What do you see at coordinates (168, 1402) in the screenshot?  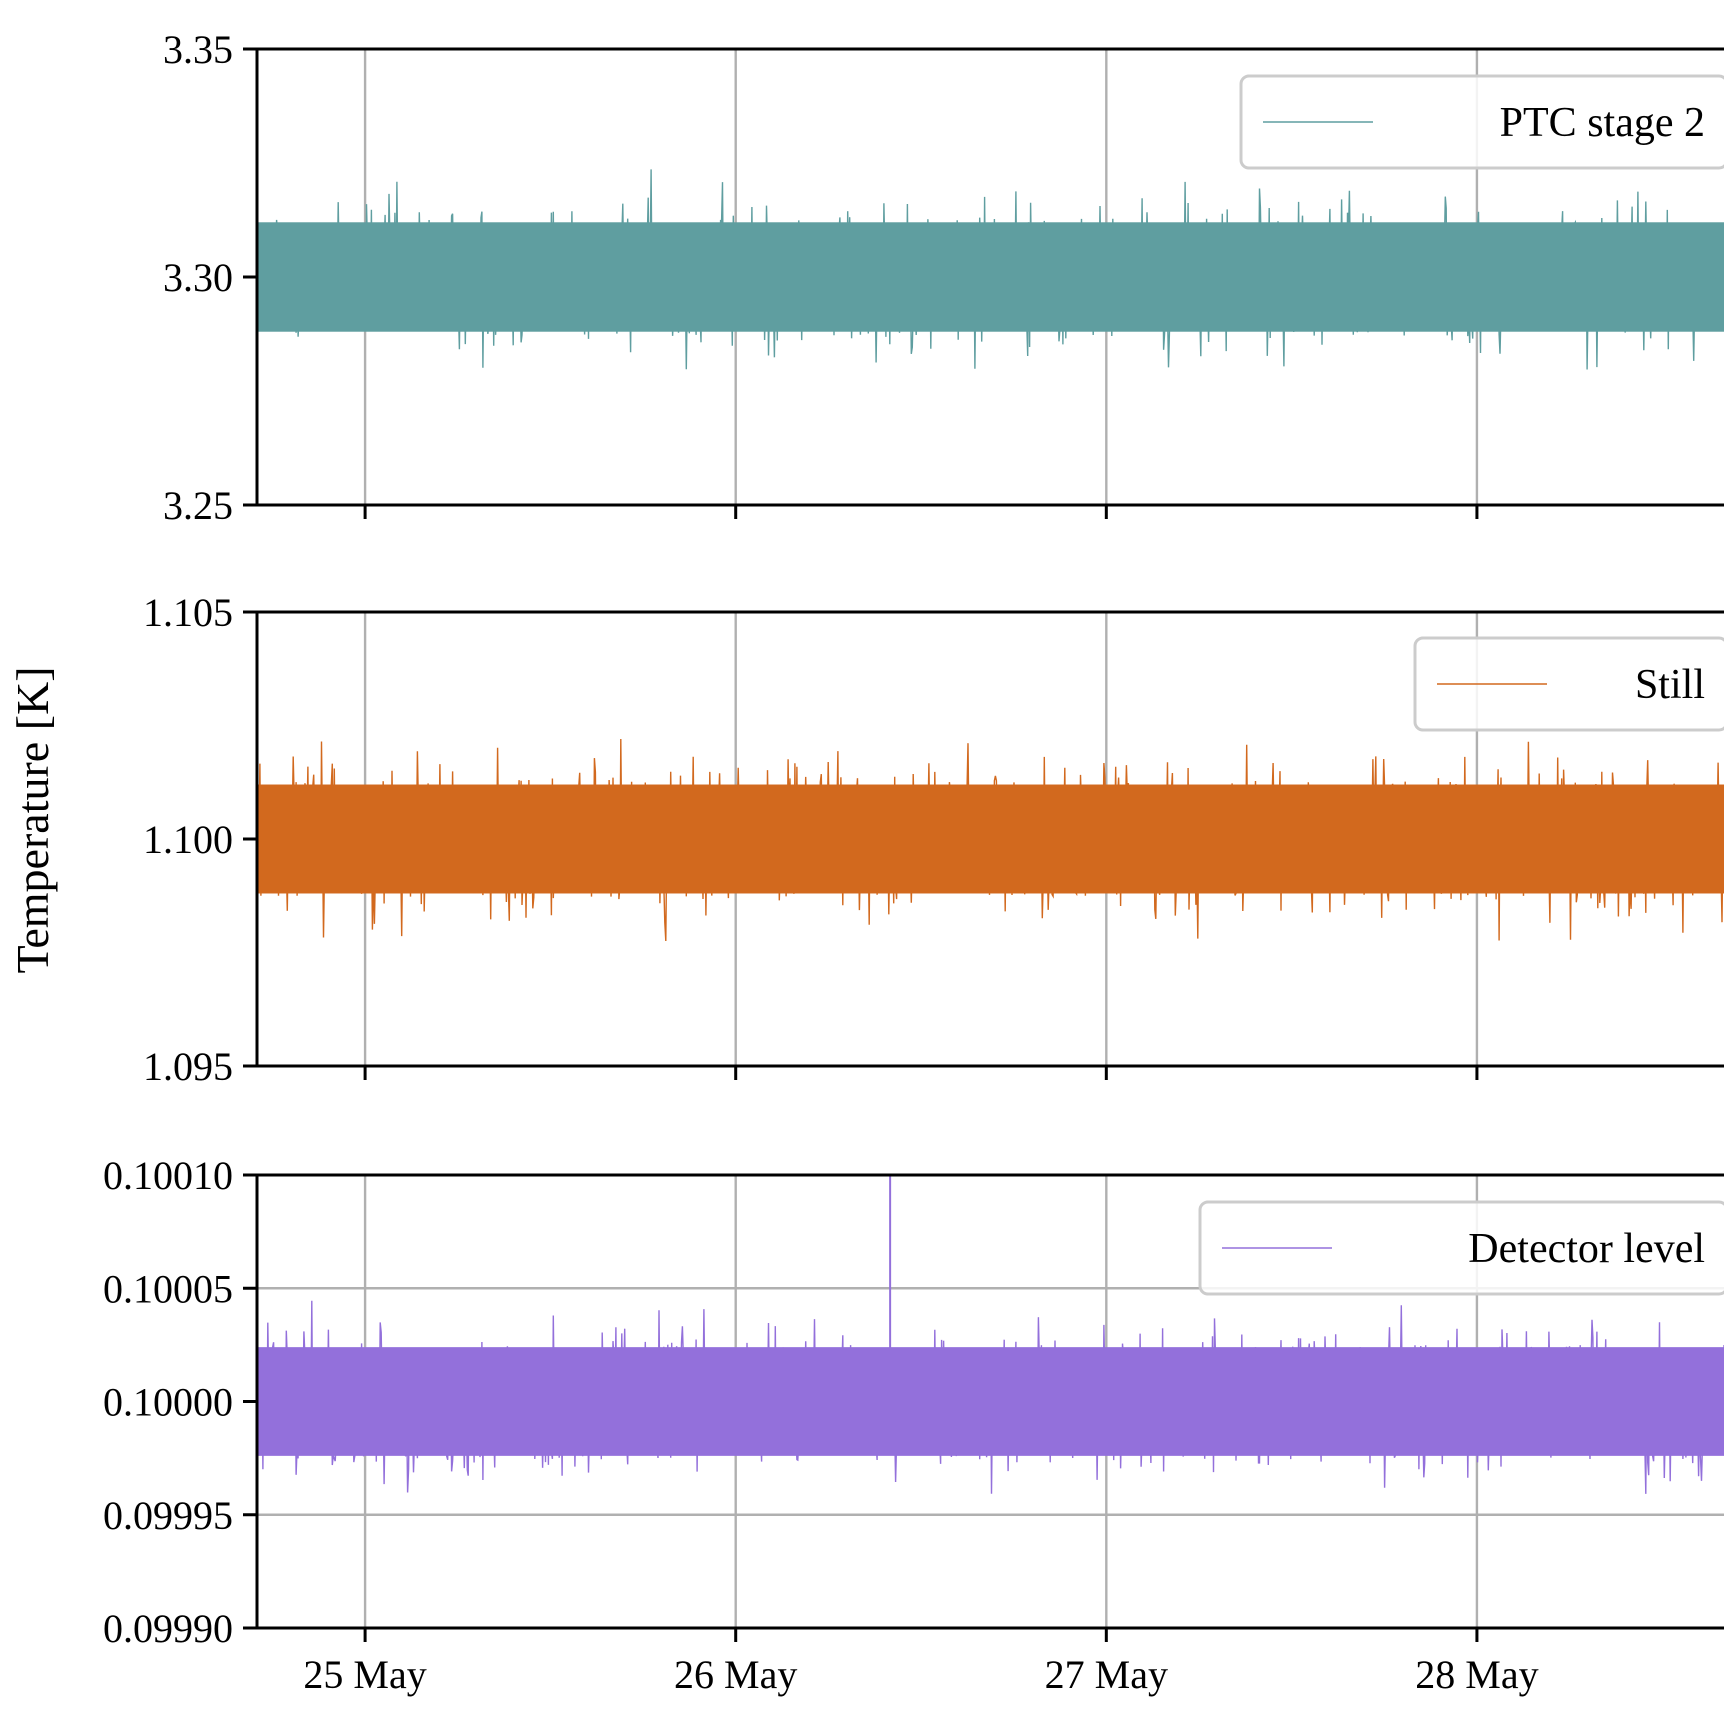 I see `y-tick-label: 0.10000` at bounding box center [168, 1402].